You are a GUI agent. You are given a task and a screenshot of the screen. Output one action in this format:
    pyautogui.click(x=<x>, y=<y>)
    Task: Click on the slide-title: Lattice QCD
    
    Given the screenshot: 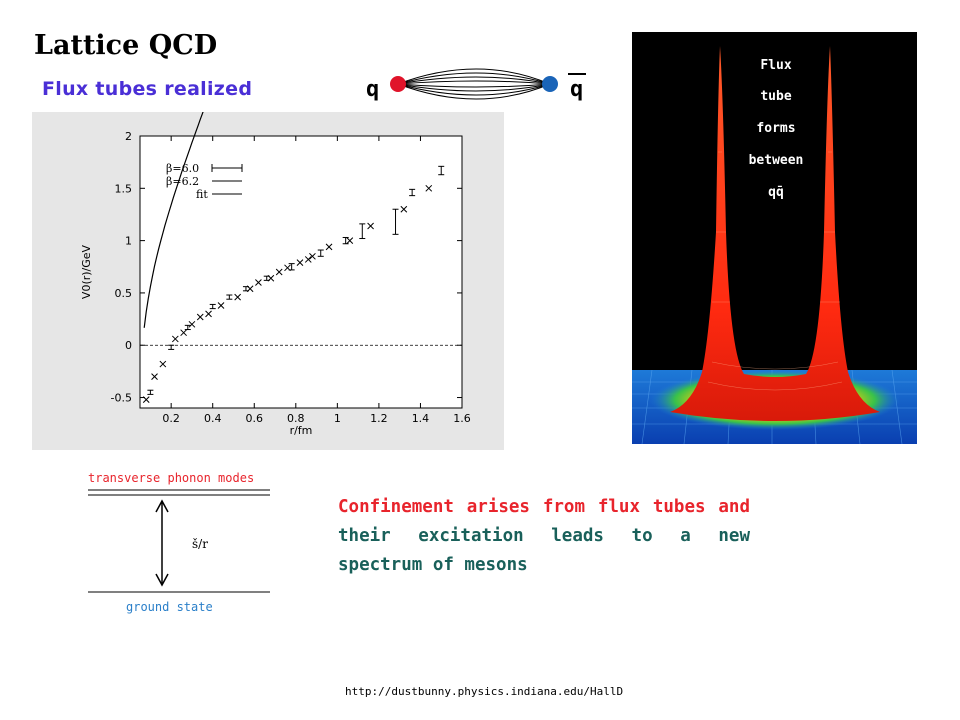 What is the action you would take?
    pyautogui.click(x=126, y=45)
    